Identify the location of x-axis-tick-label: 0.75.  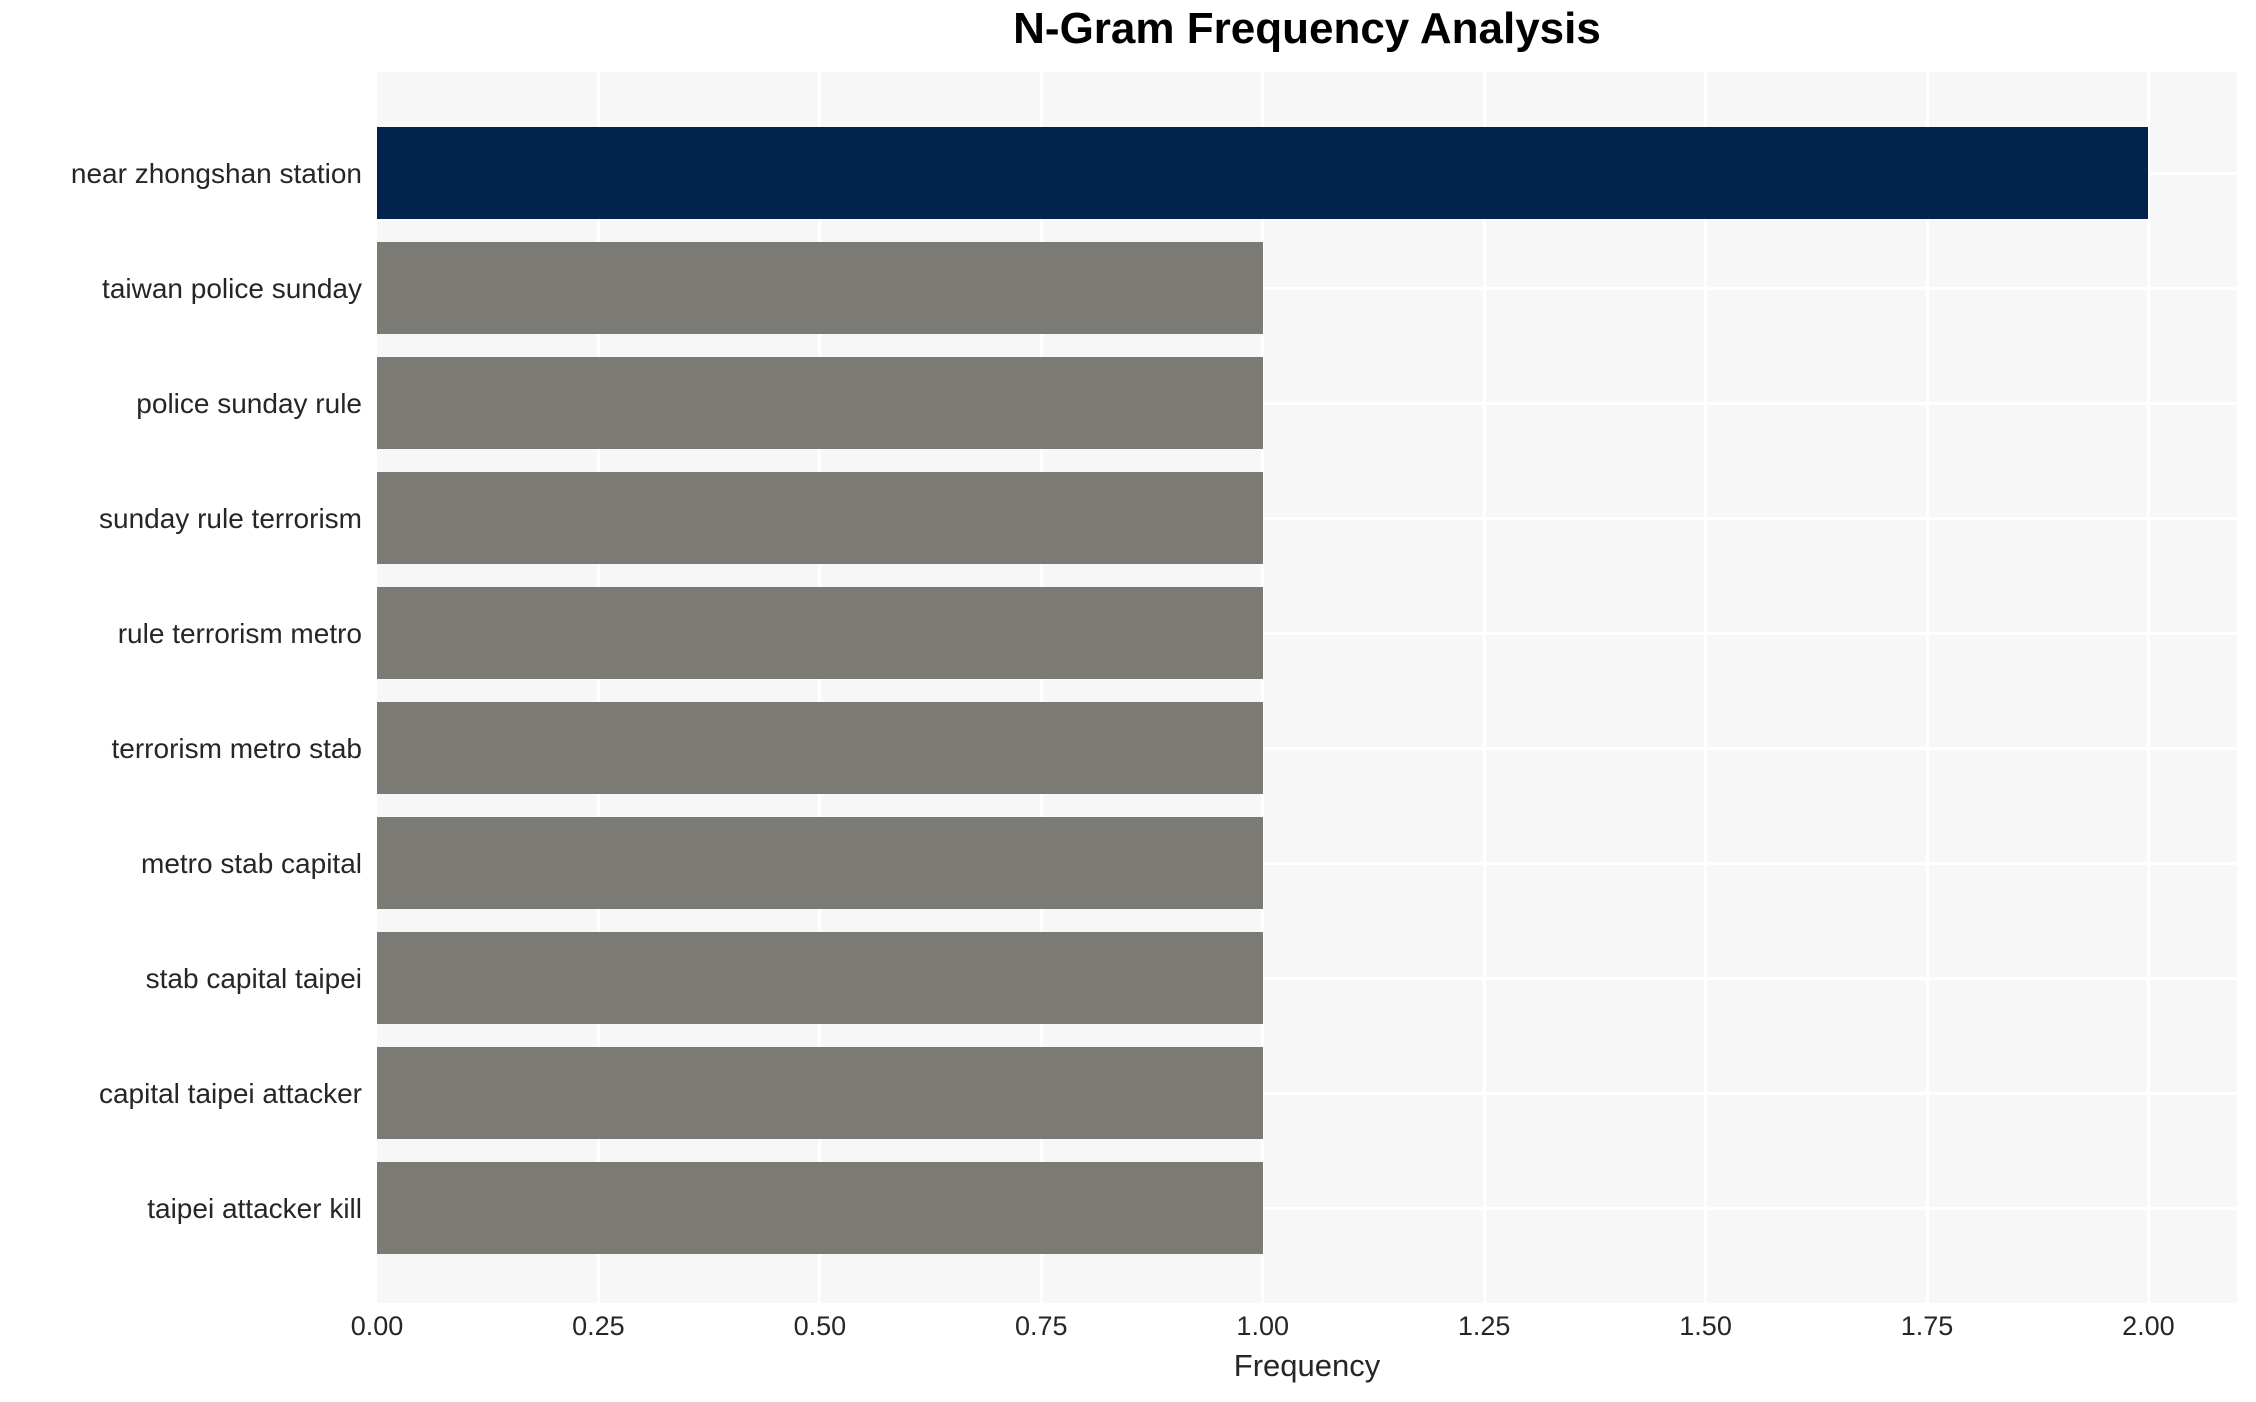
(1041, 1326).